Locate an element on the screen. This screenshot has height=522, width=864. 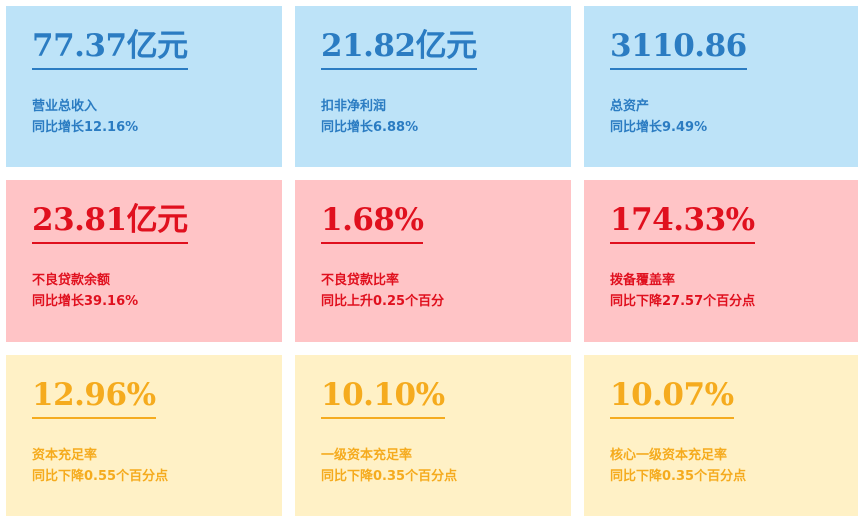
metric-label: 拨备覆盖率 is located at coordinates (643, 280).